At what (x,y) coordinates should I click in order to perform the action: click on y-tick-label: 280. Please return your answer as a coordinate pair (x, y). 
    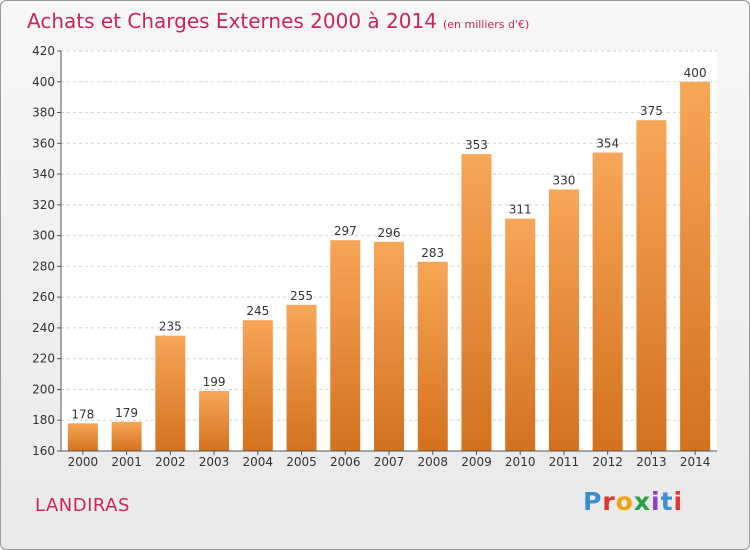
    Looking at the image, I should click on (43, 266).